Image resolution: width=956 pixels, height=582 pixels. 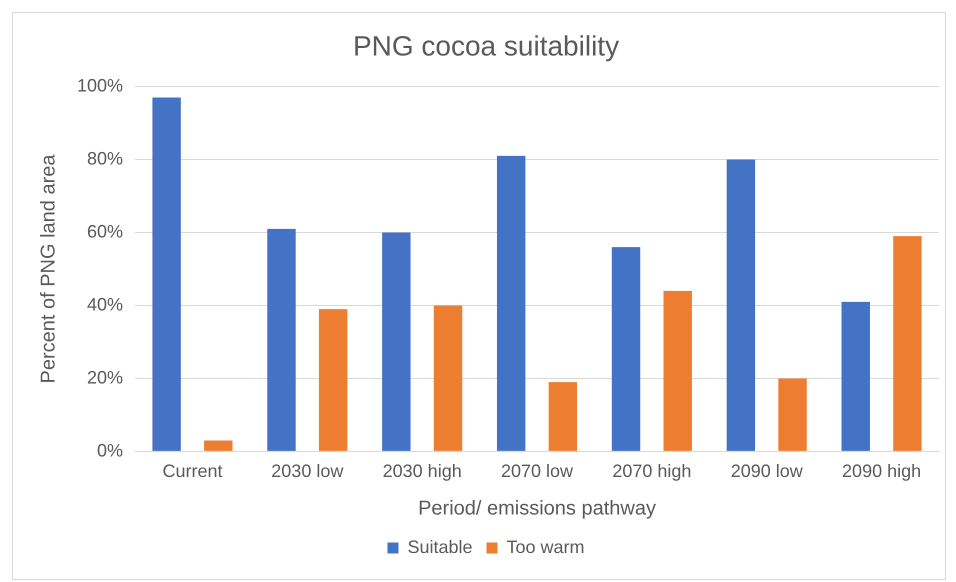 What do you see at coordinates (882, 471) in the screenshot?
I see `x-tick-label: 2090 high` at bounding box center [882, 471].